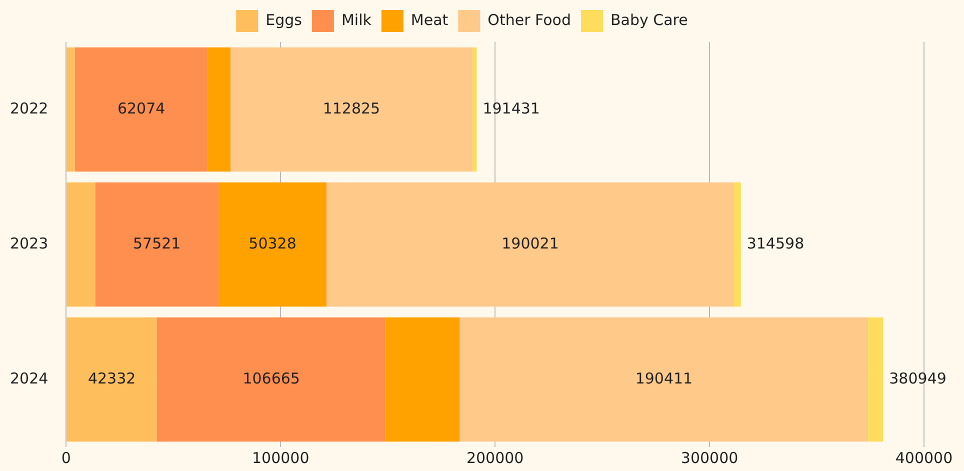 The height and width of the screenshot is (471, 964). Describe the element at coordinates (529, 19) in the screenshot. I see `legend-label: Other Food` at that location.